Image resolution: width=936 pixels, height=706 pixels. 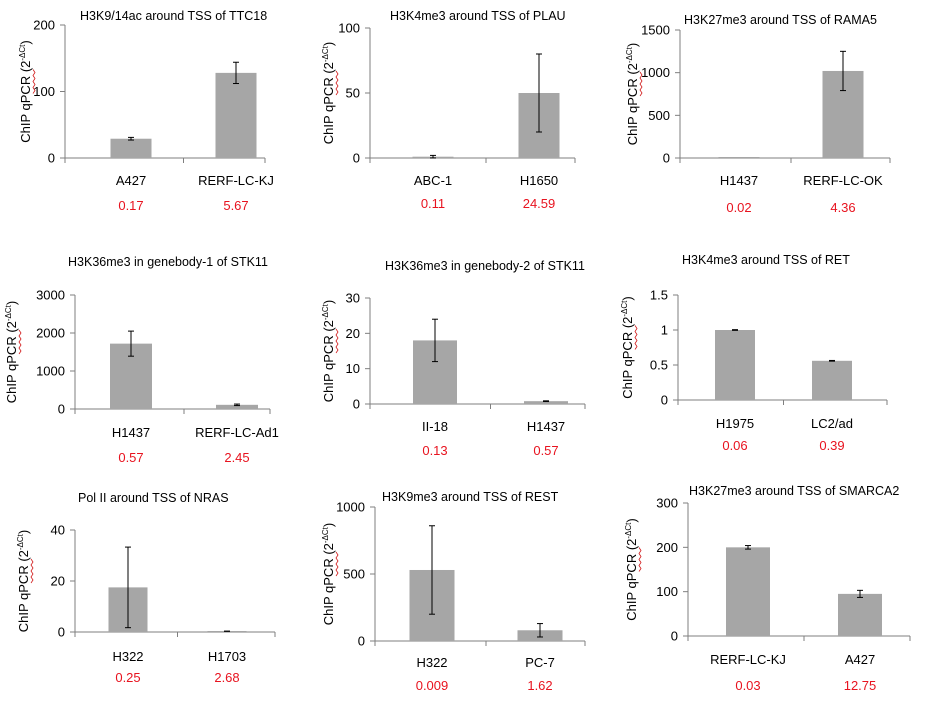 What do you see at coordinates (655, 30) in the screenshot?
I see `y-tick-label: 1500` at bounding box center [655, 30].